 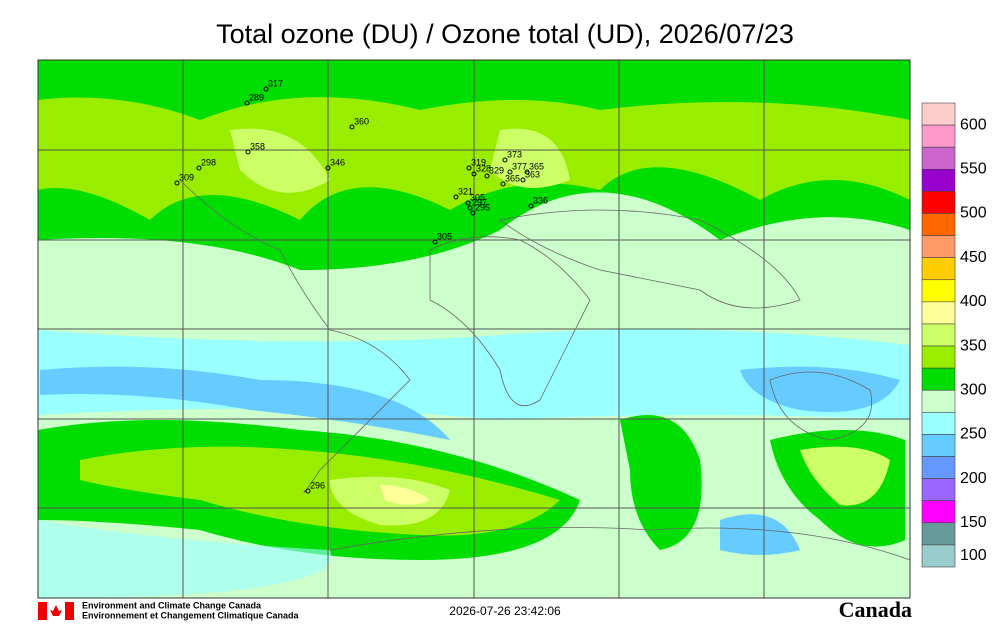 I want to click on station-value: 373, so click(x=514, y=154).